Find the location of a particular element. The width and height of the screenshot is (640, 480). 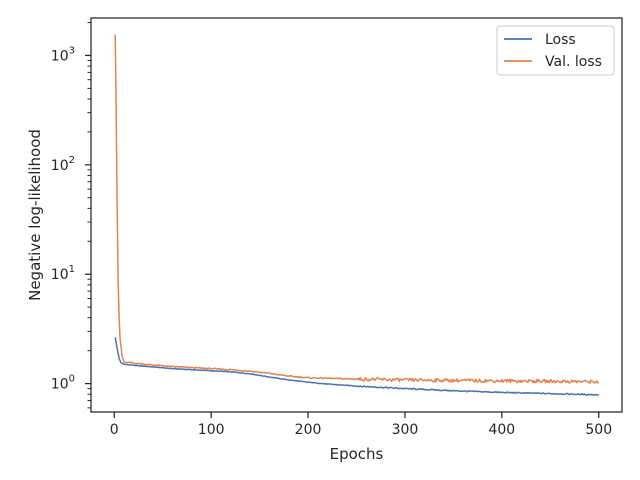

y-tick-exponent: 0 is located at coordinates (72, 379).